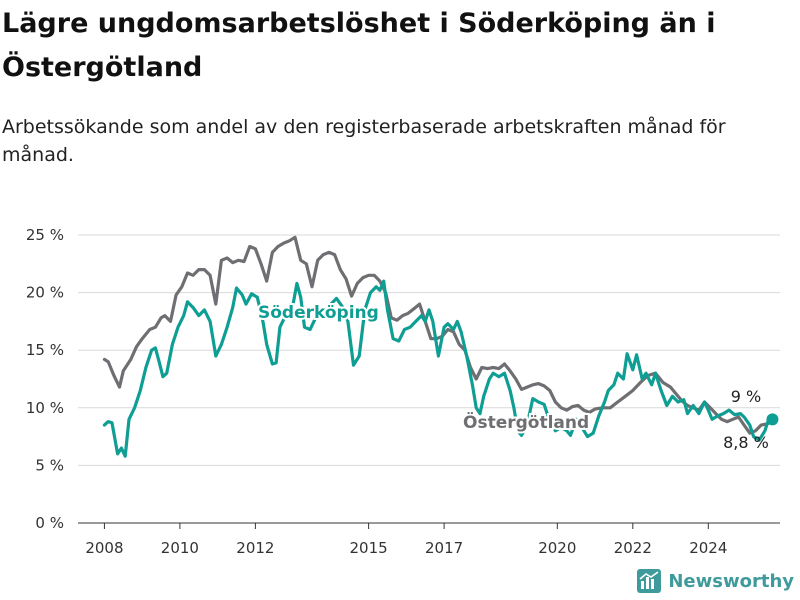 The width and height of the screenshot is (800, 600). Describe the element at coordinates (45, 379) in the screenshot. I see `y-axis-ticks: 0 % 5 % 10 % 15 % 20 % 25 %` at that location.